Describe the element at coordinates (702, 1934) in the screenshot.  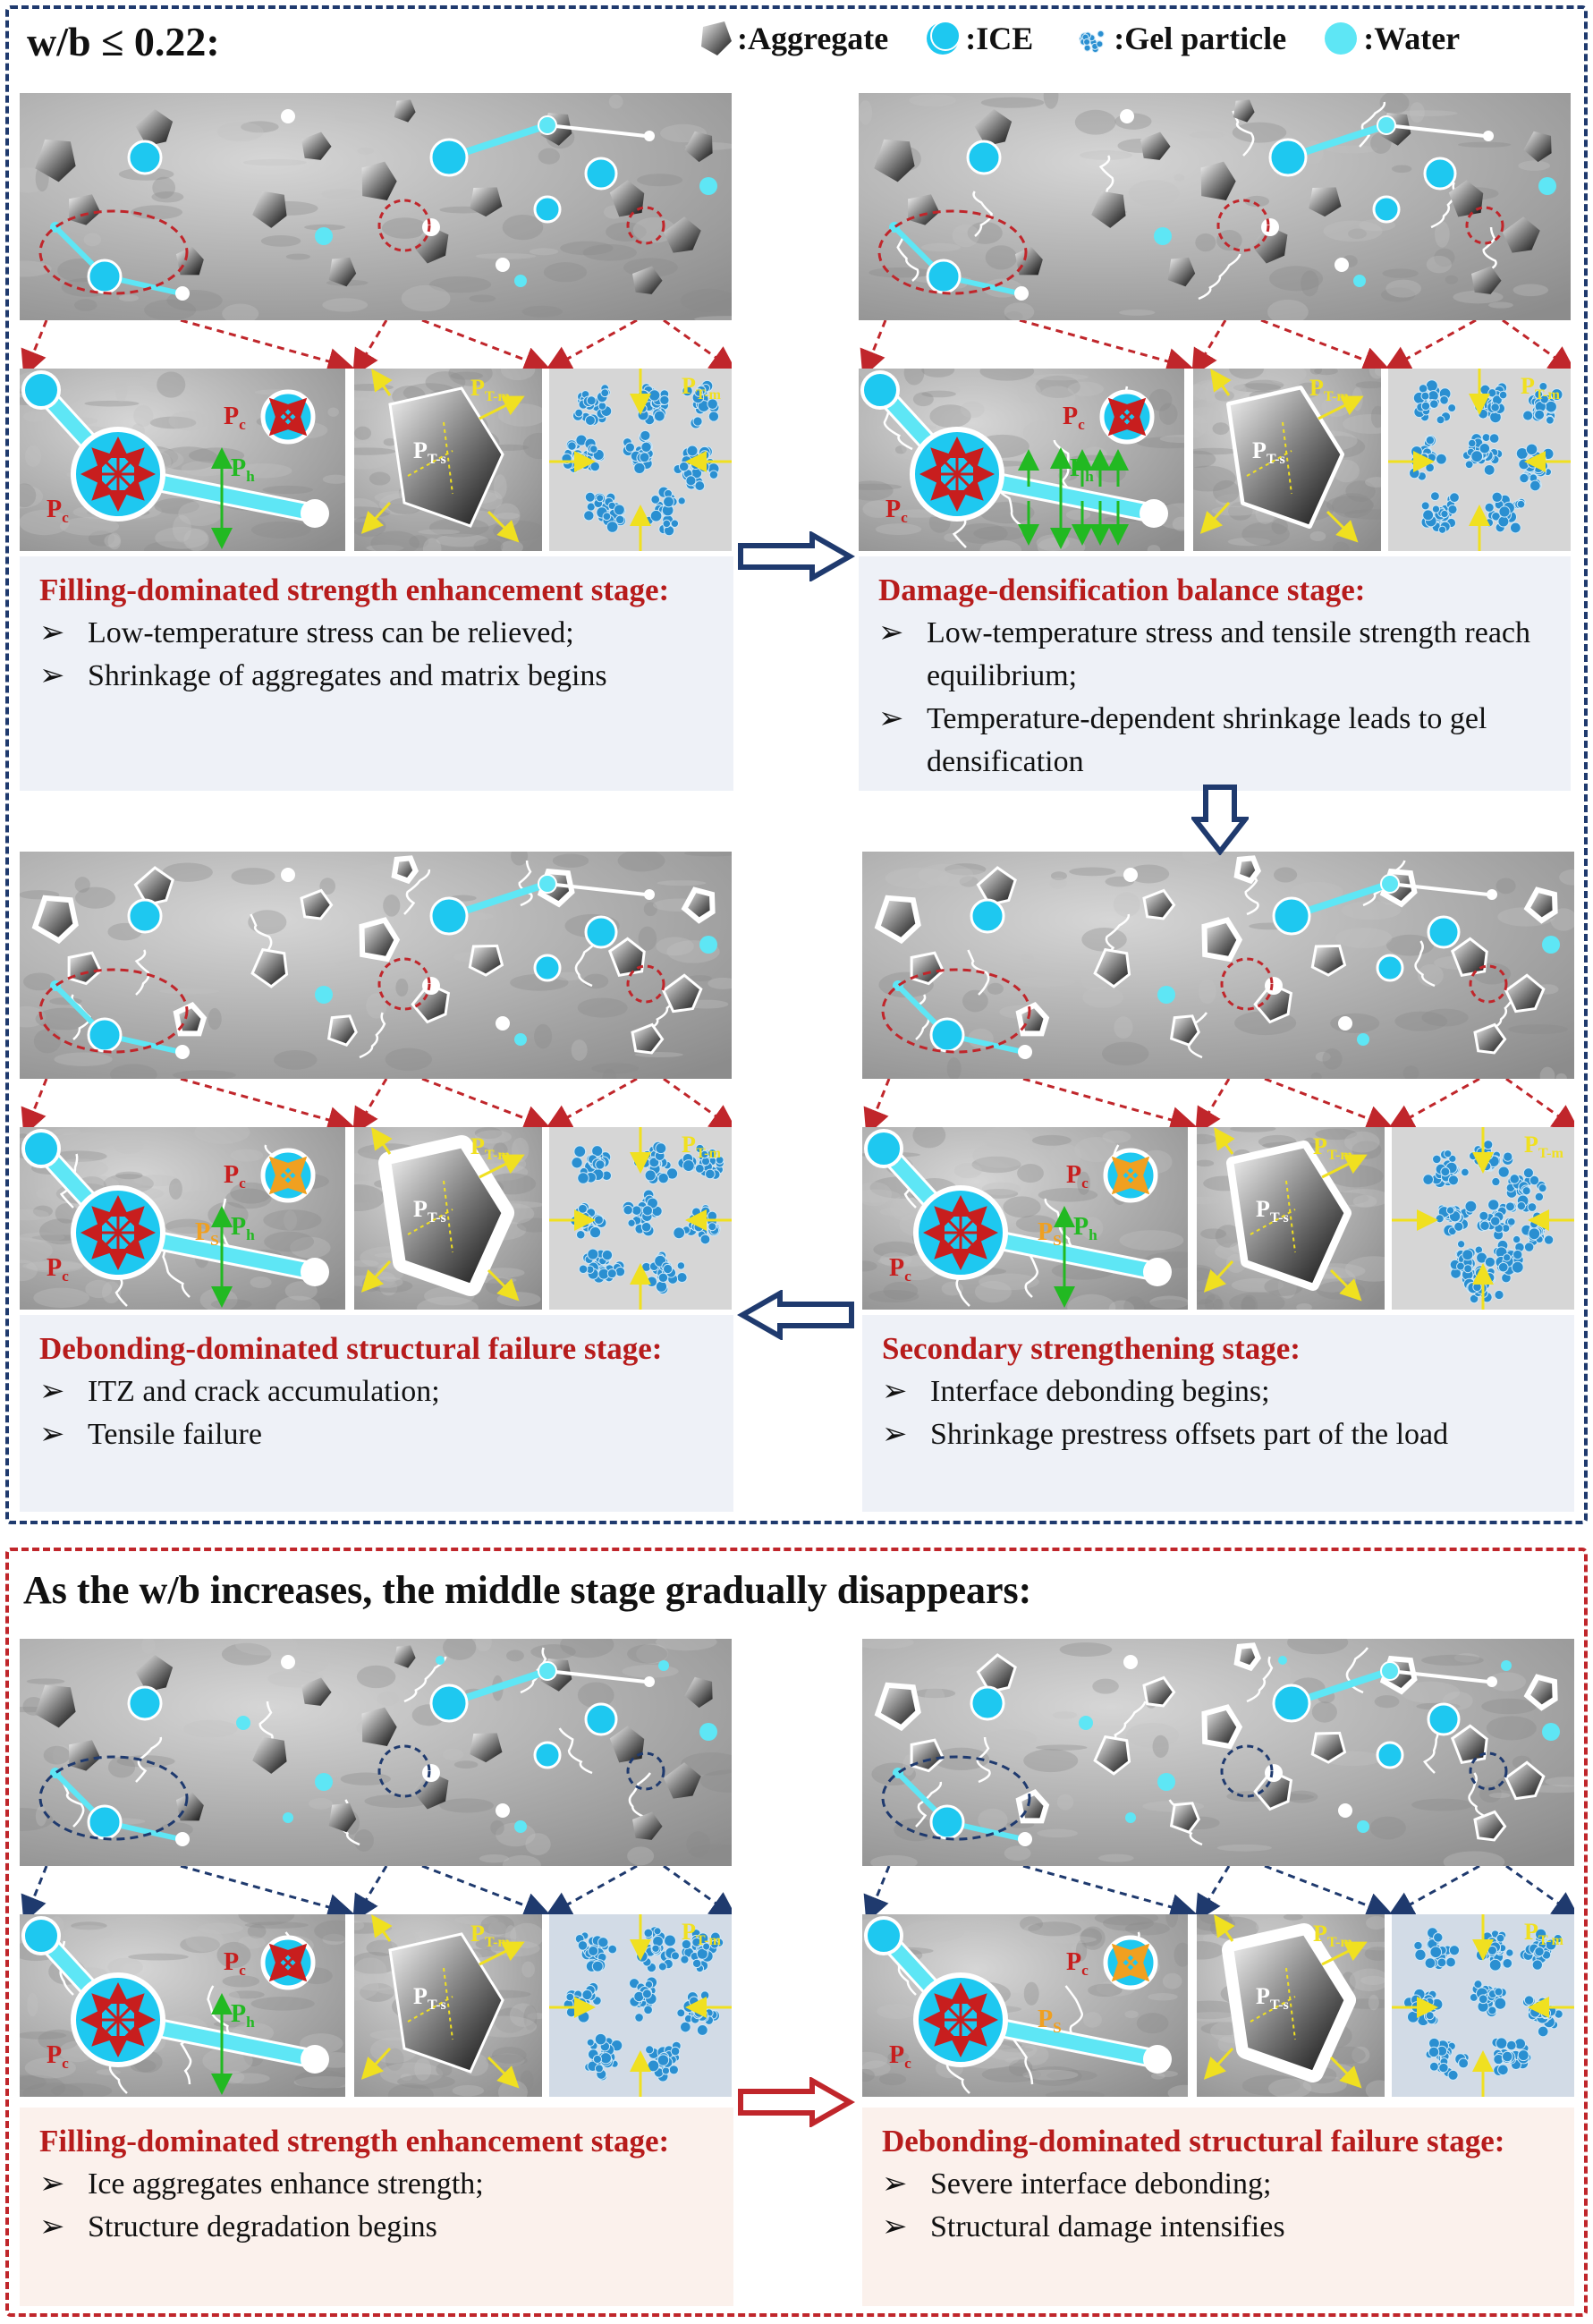
I see `pressure-label: PT-m` at that location.